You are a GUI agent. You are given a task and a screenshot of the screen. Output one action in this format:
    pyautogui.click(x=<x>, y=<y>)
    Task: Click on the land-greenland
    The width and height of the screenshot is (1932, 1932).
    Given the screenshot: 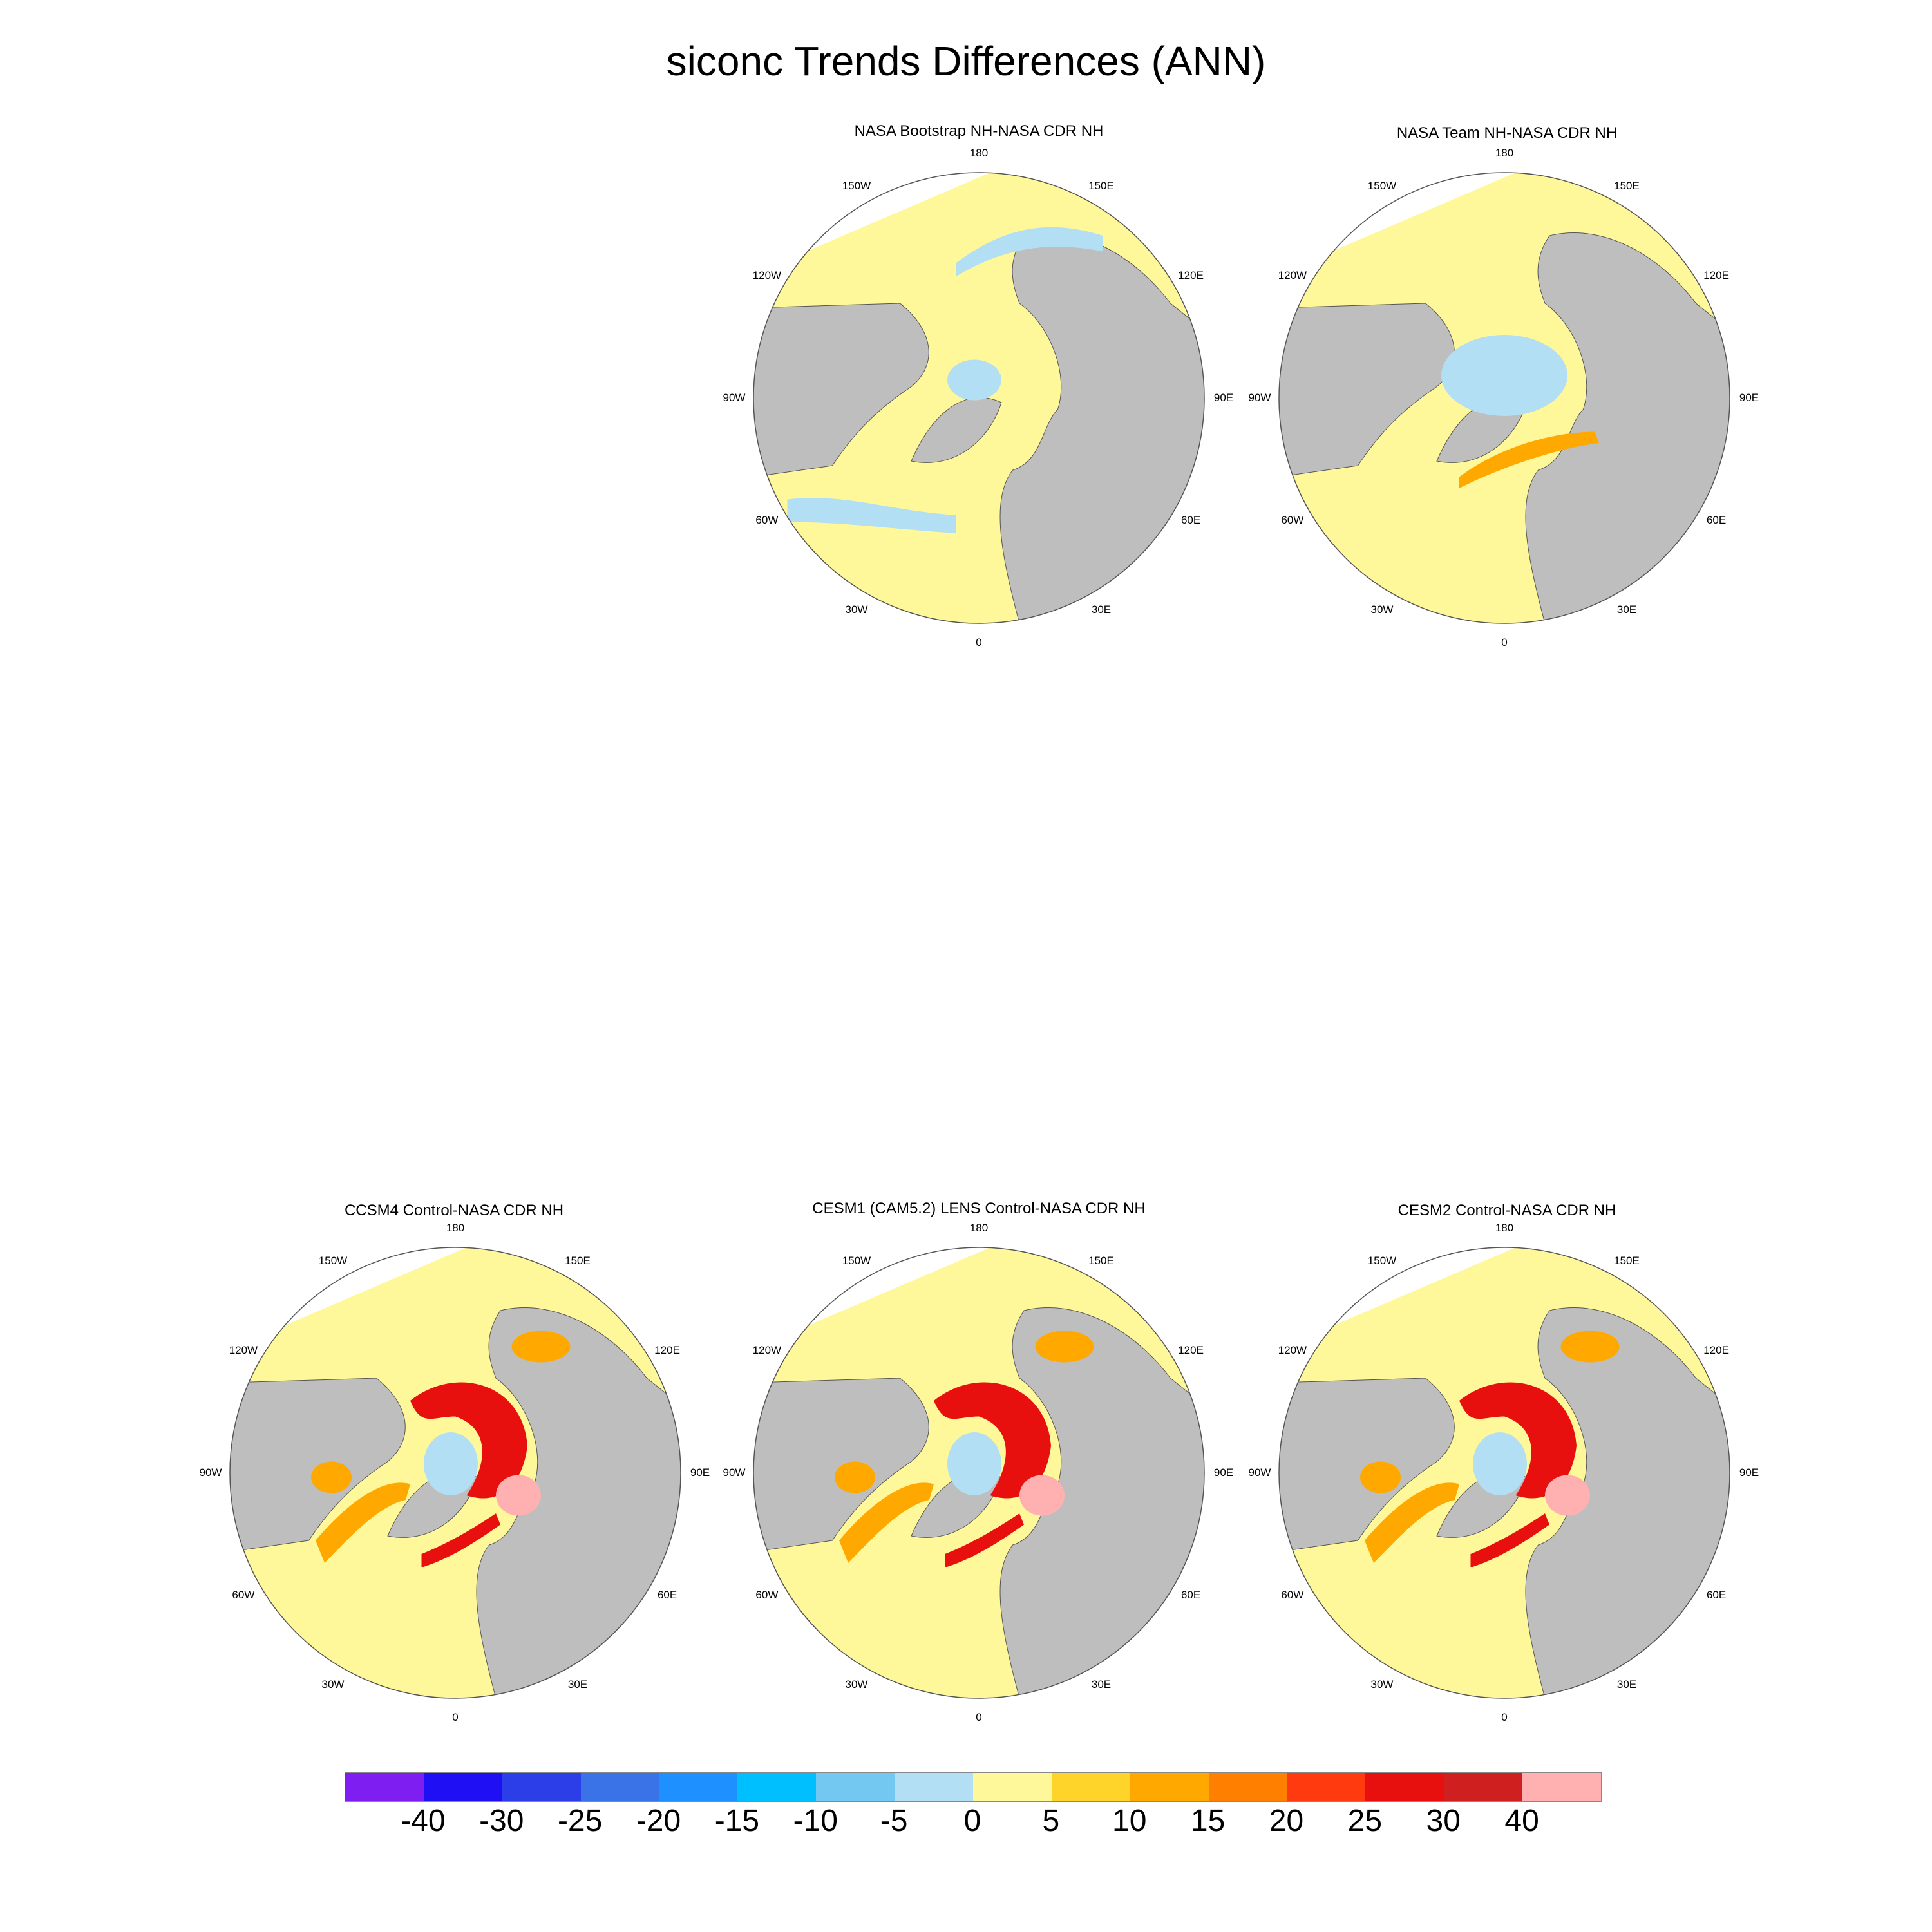 What is the action you would take?
    pyautogui.click(x=956, y=430)
    